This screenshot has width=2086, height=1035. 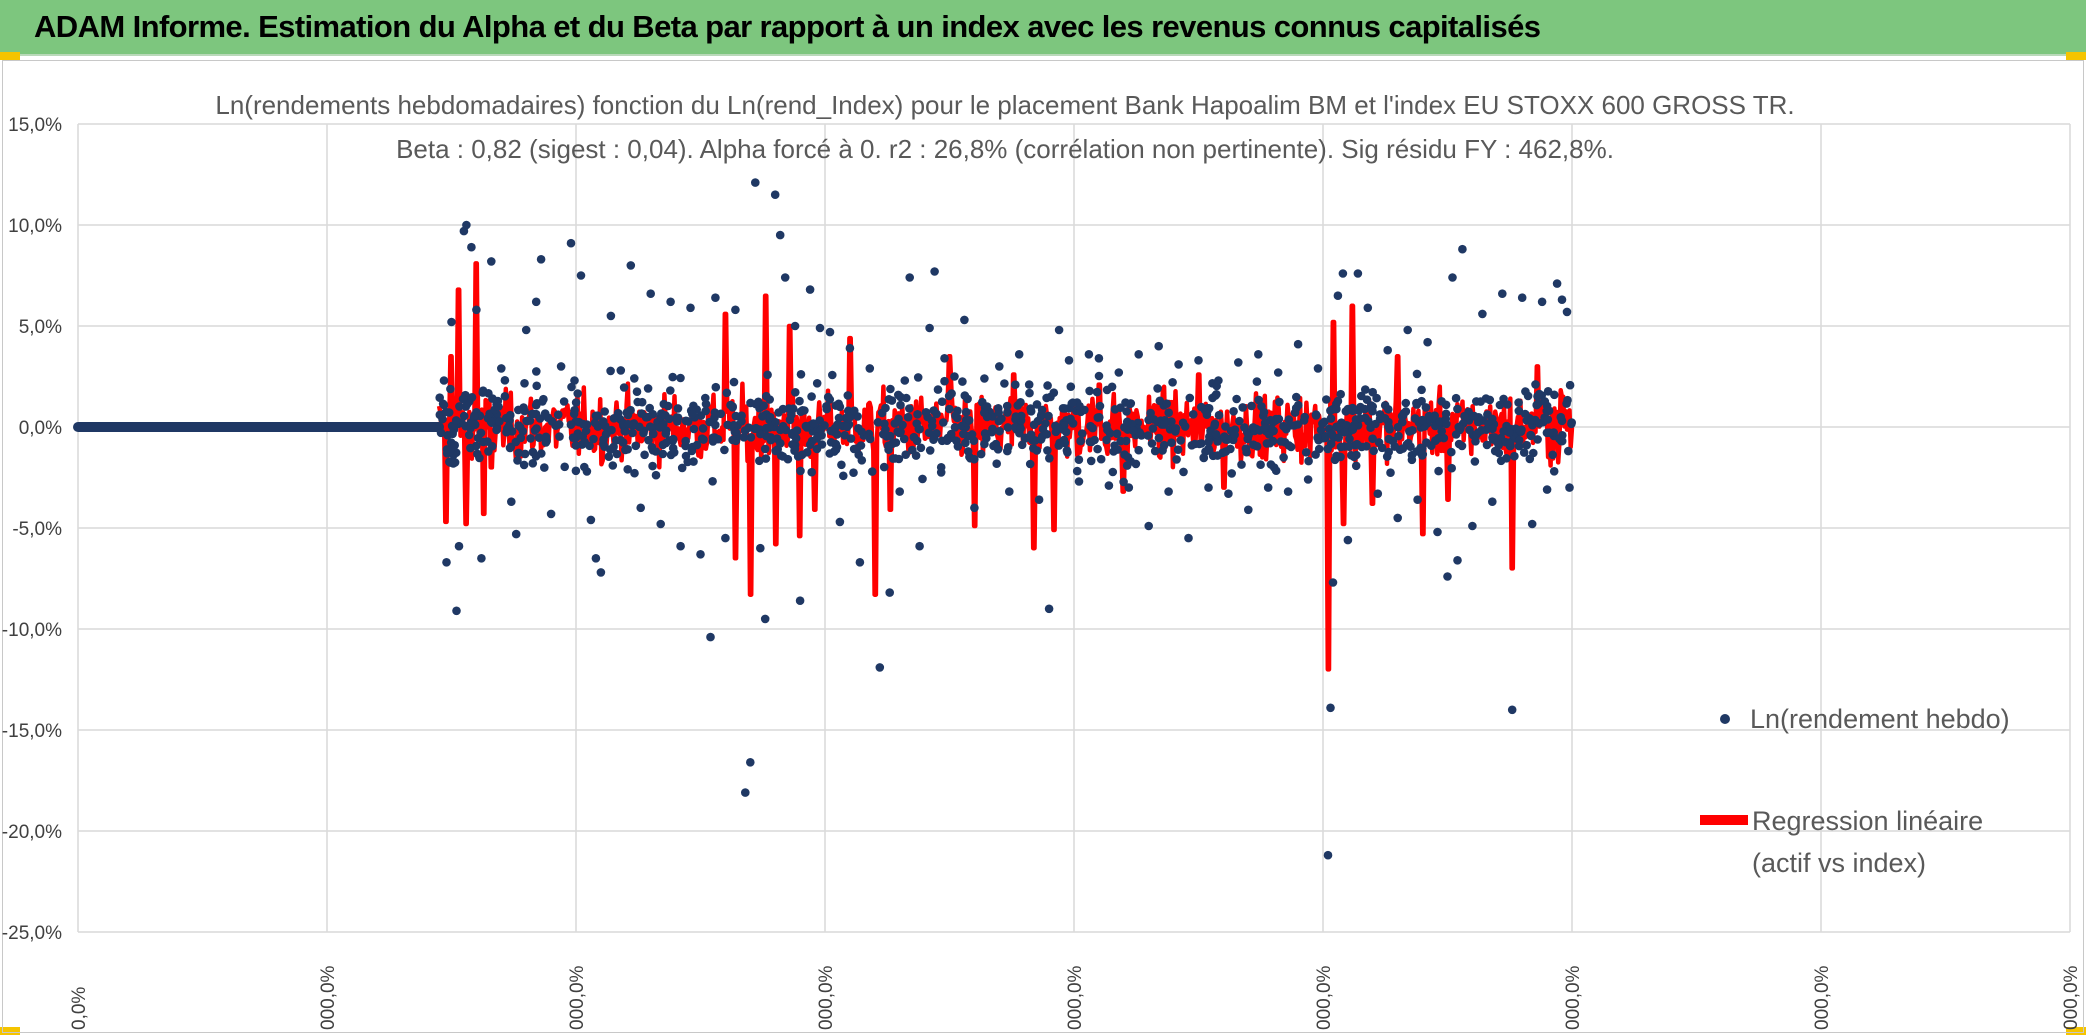 What do you see at coordinates (40, 428) in the screenshot?
I see `y-tick-label: 0,0%` at bounding box center [40, 428].